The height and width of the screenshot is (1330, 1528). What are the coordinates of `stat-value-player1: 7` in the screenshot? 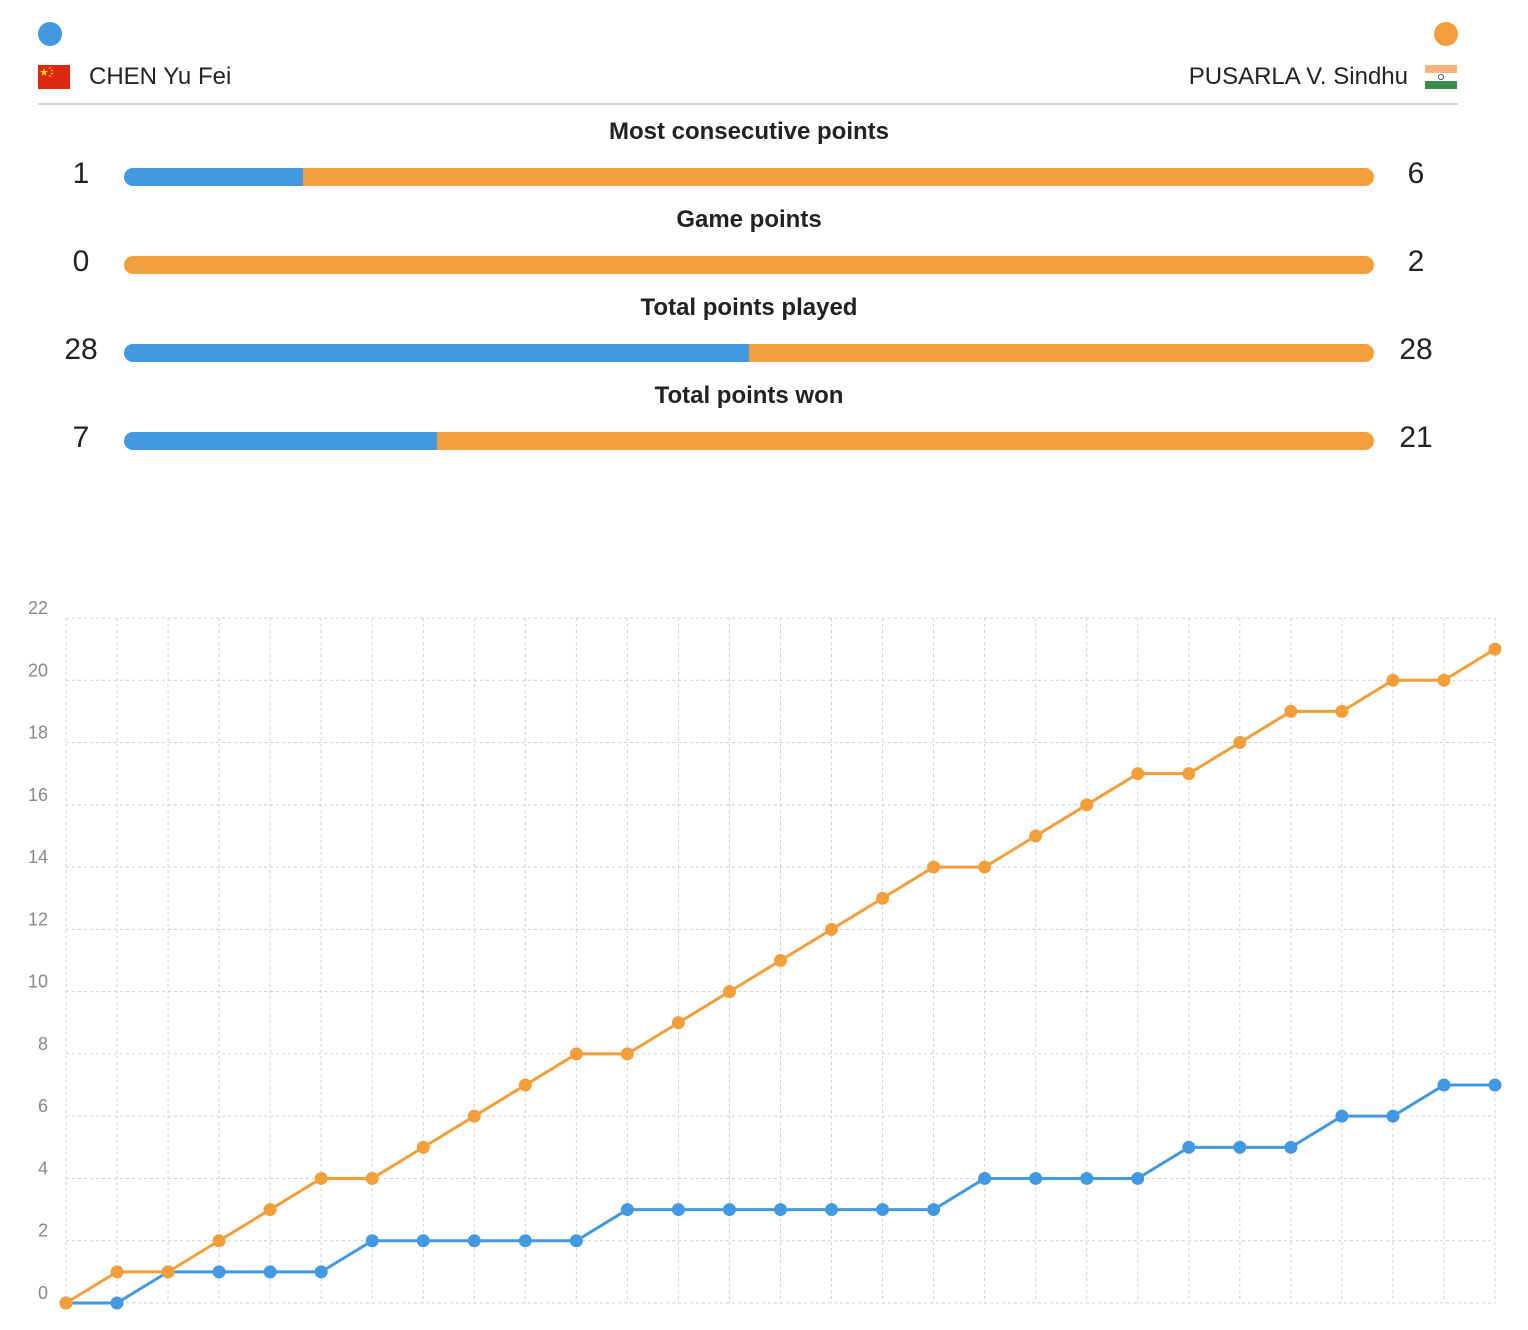 It's located at (81, 437).